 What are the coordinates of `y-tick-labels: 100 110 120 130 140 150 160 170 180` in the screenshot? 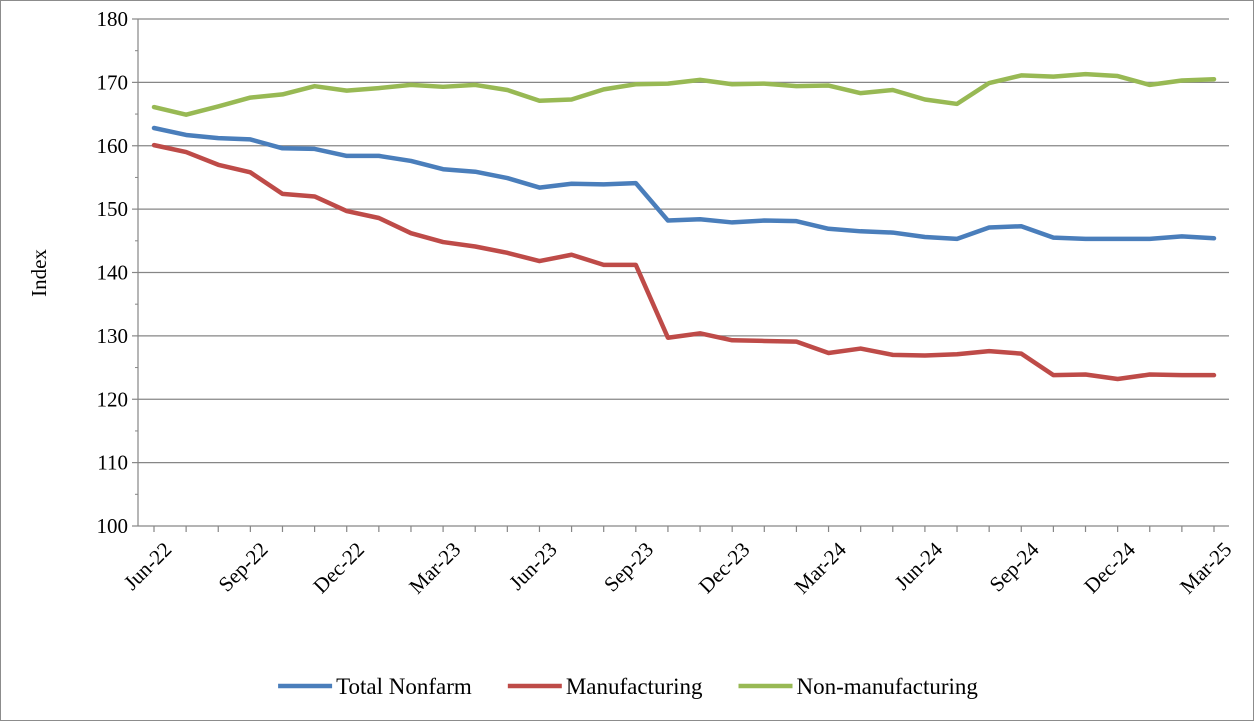 It's located at (113, 272).